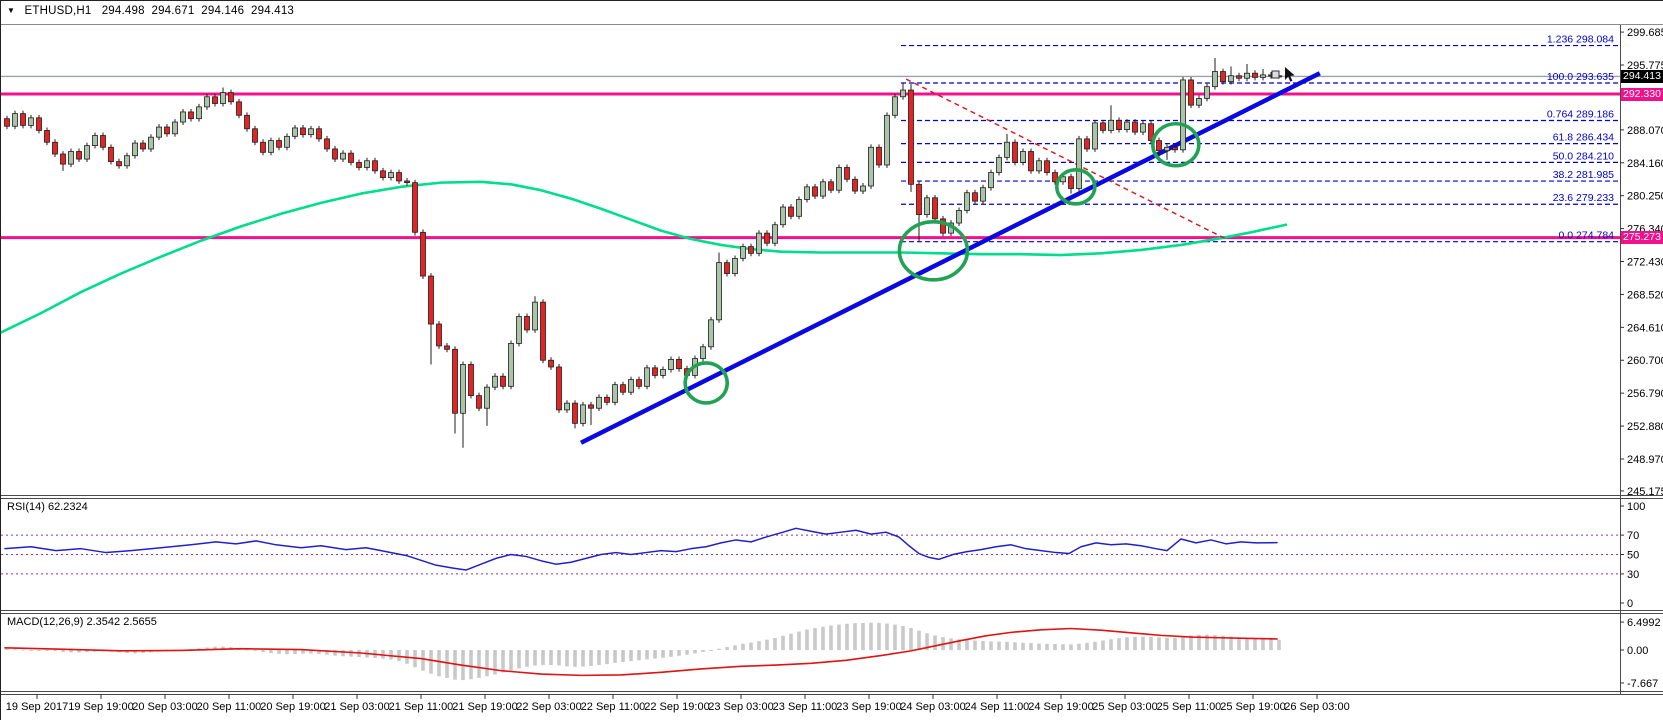 Image resolution: width=1663 pixels, height=720 pixels. I want to click on svg-text: 0, so click(1630, 604).